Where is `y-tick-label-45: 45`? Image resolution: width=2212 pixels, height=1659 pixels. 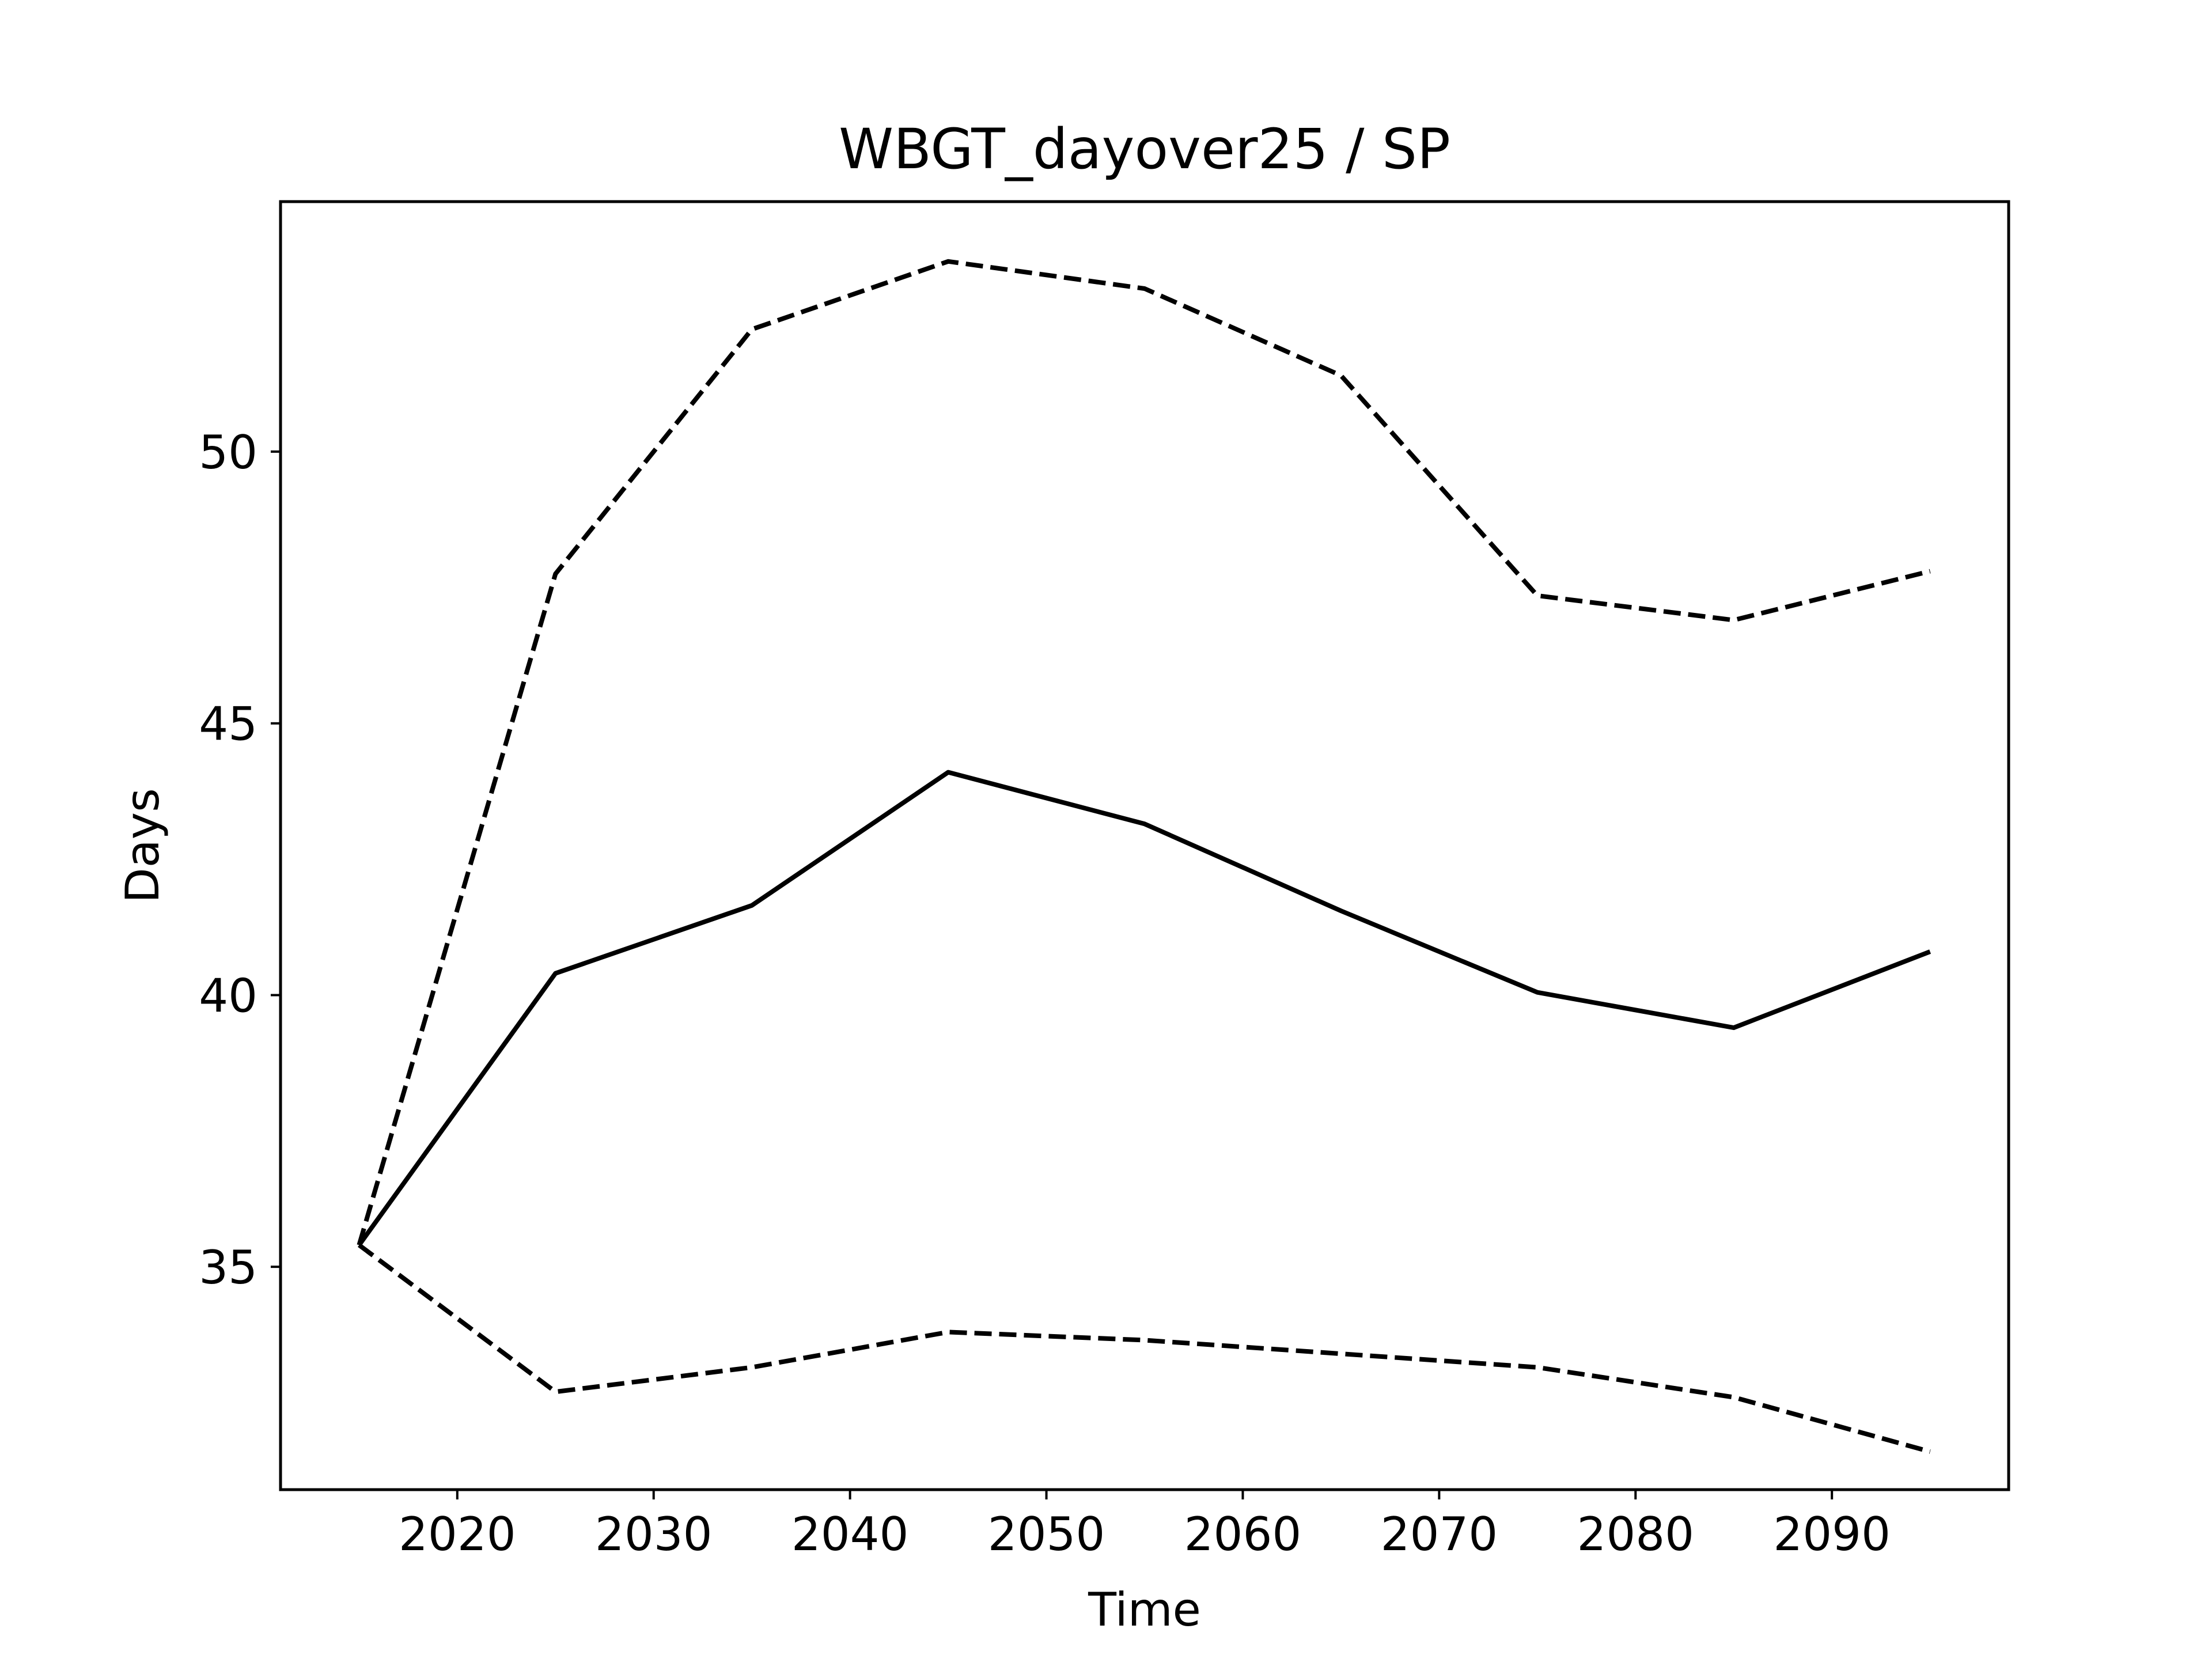 y-tick-label-45: 45 is located at coordinates (228, 724).